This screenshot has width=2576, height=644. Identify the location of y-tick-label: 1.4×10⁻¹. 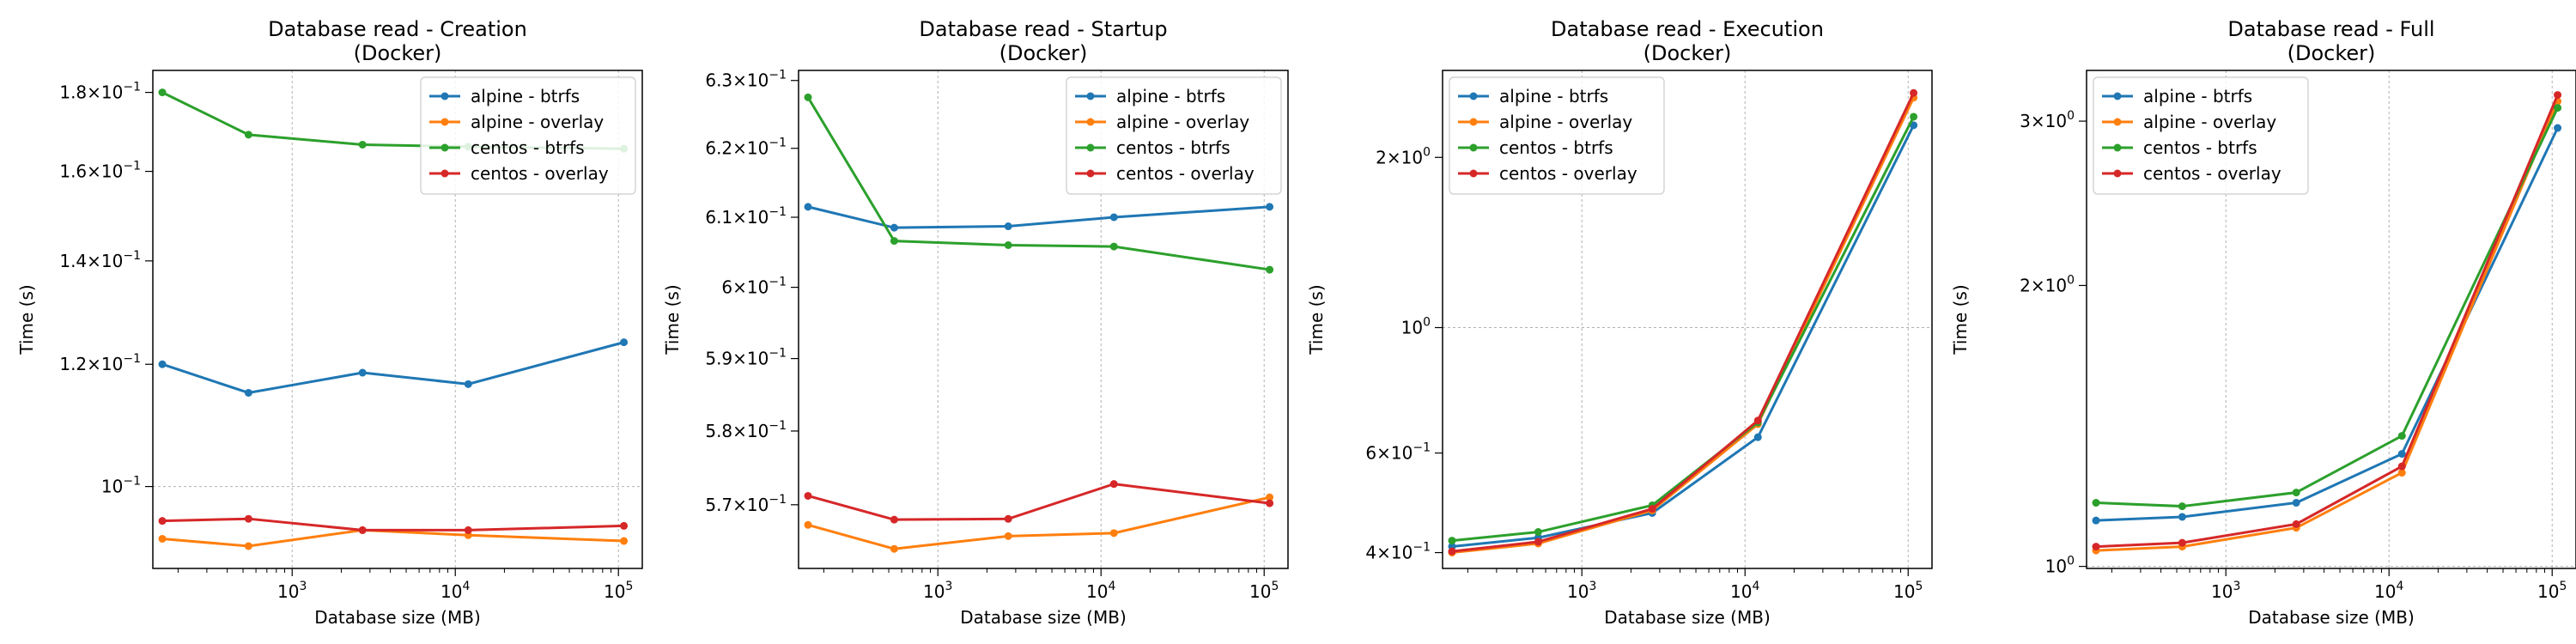
(100, 260).